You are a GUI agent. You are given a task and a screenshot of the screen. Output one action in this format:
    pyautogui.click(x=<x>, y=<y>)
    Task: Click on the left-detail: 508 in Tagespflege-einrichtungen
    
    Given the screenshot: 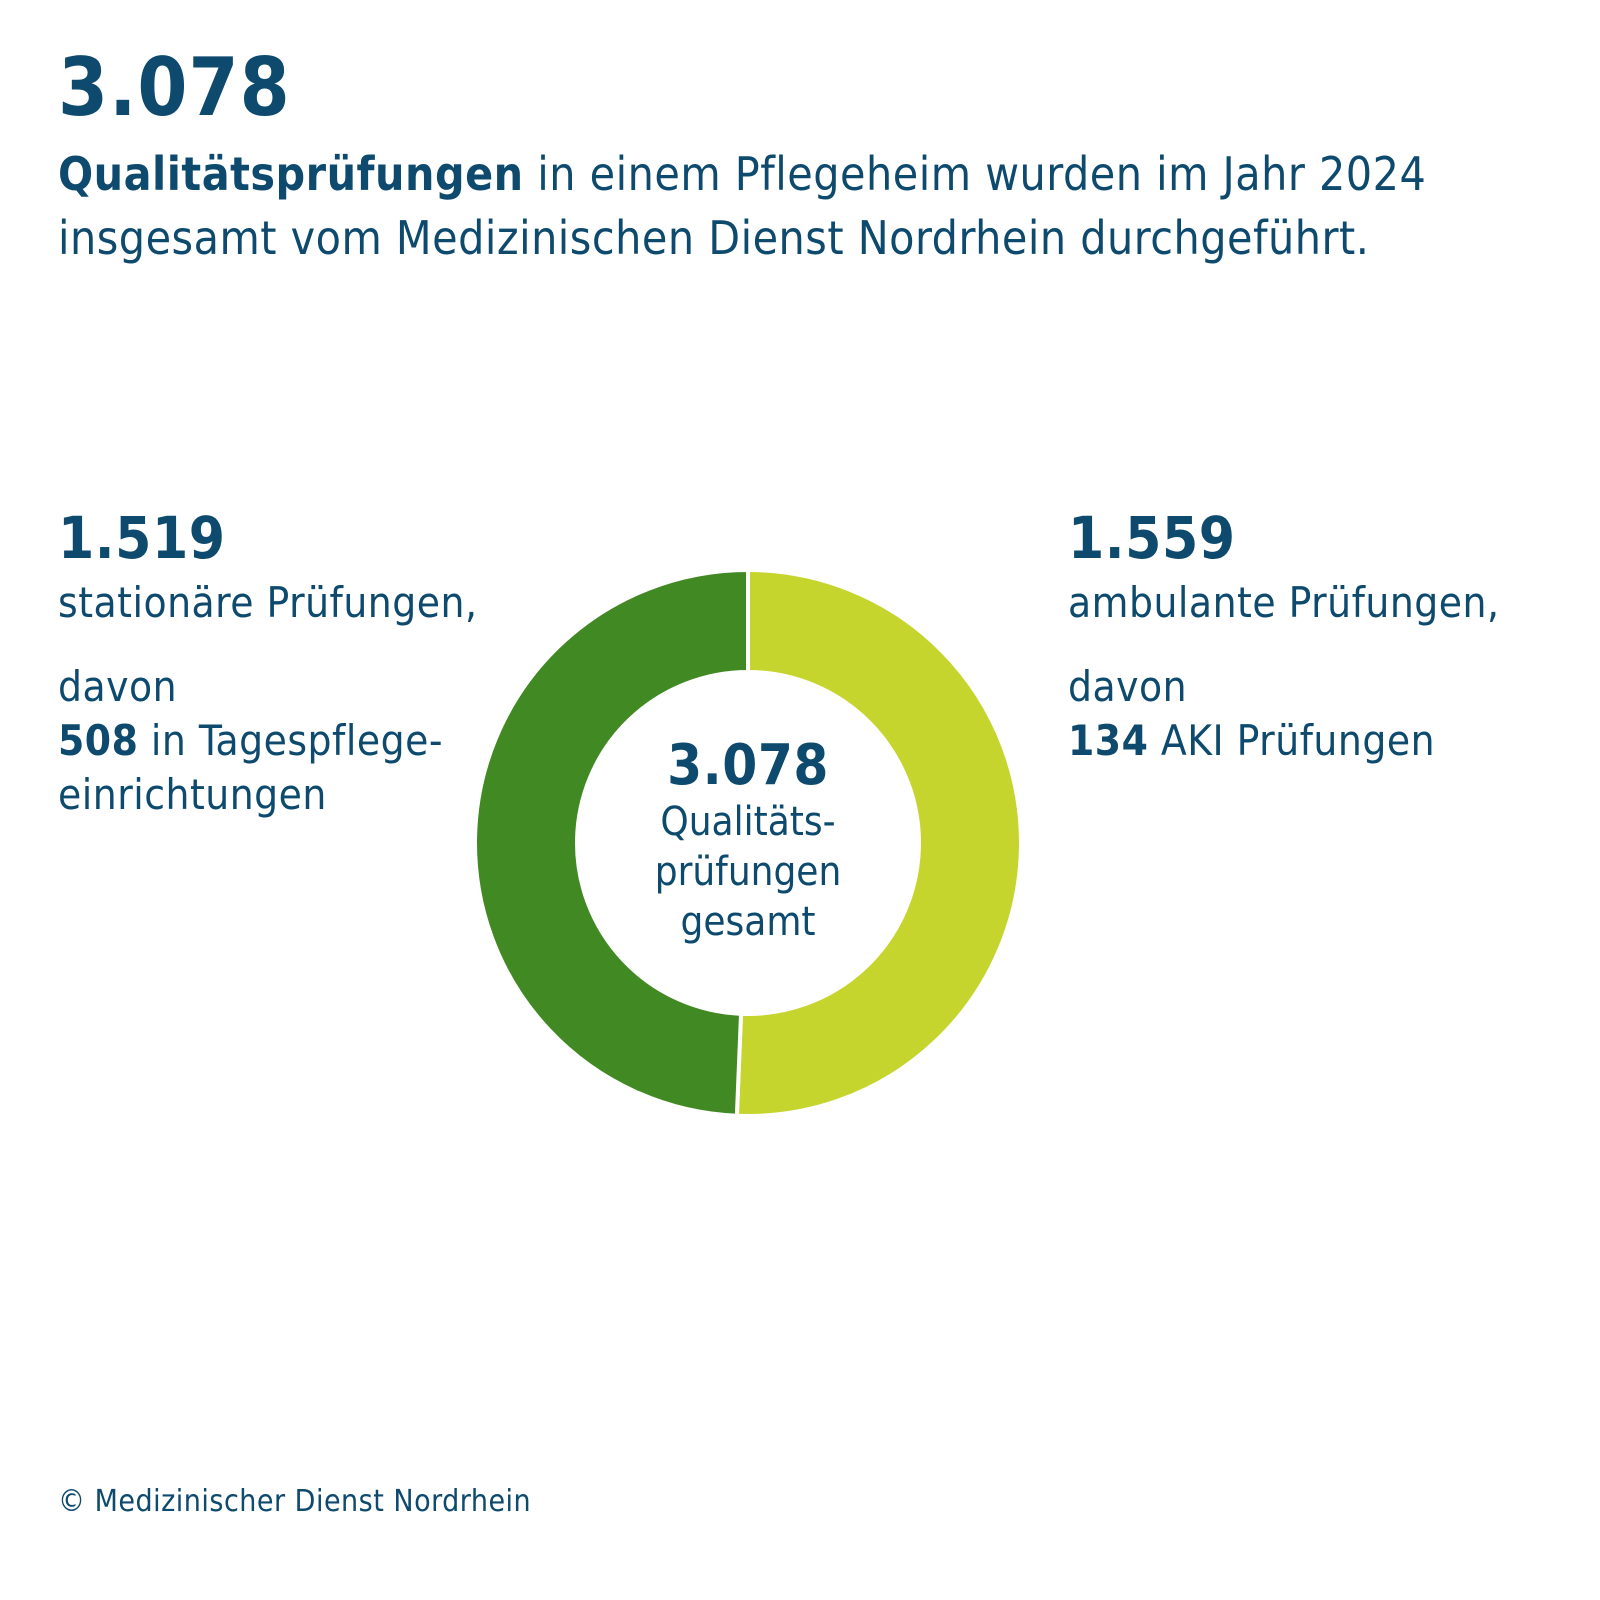 What is the action you would take?
    pyautogui.click(x=293, y=768)
    